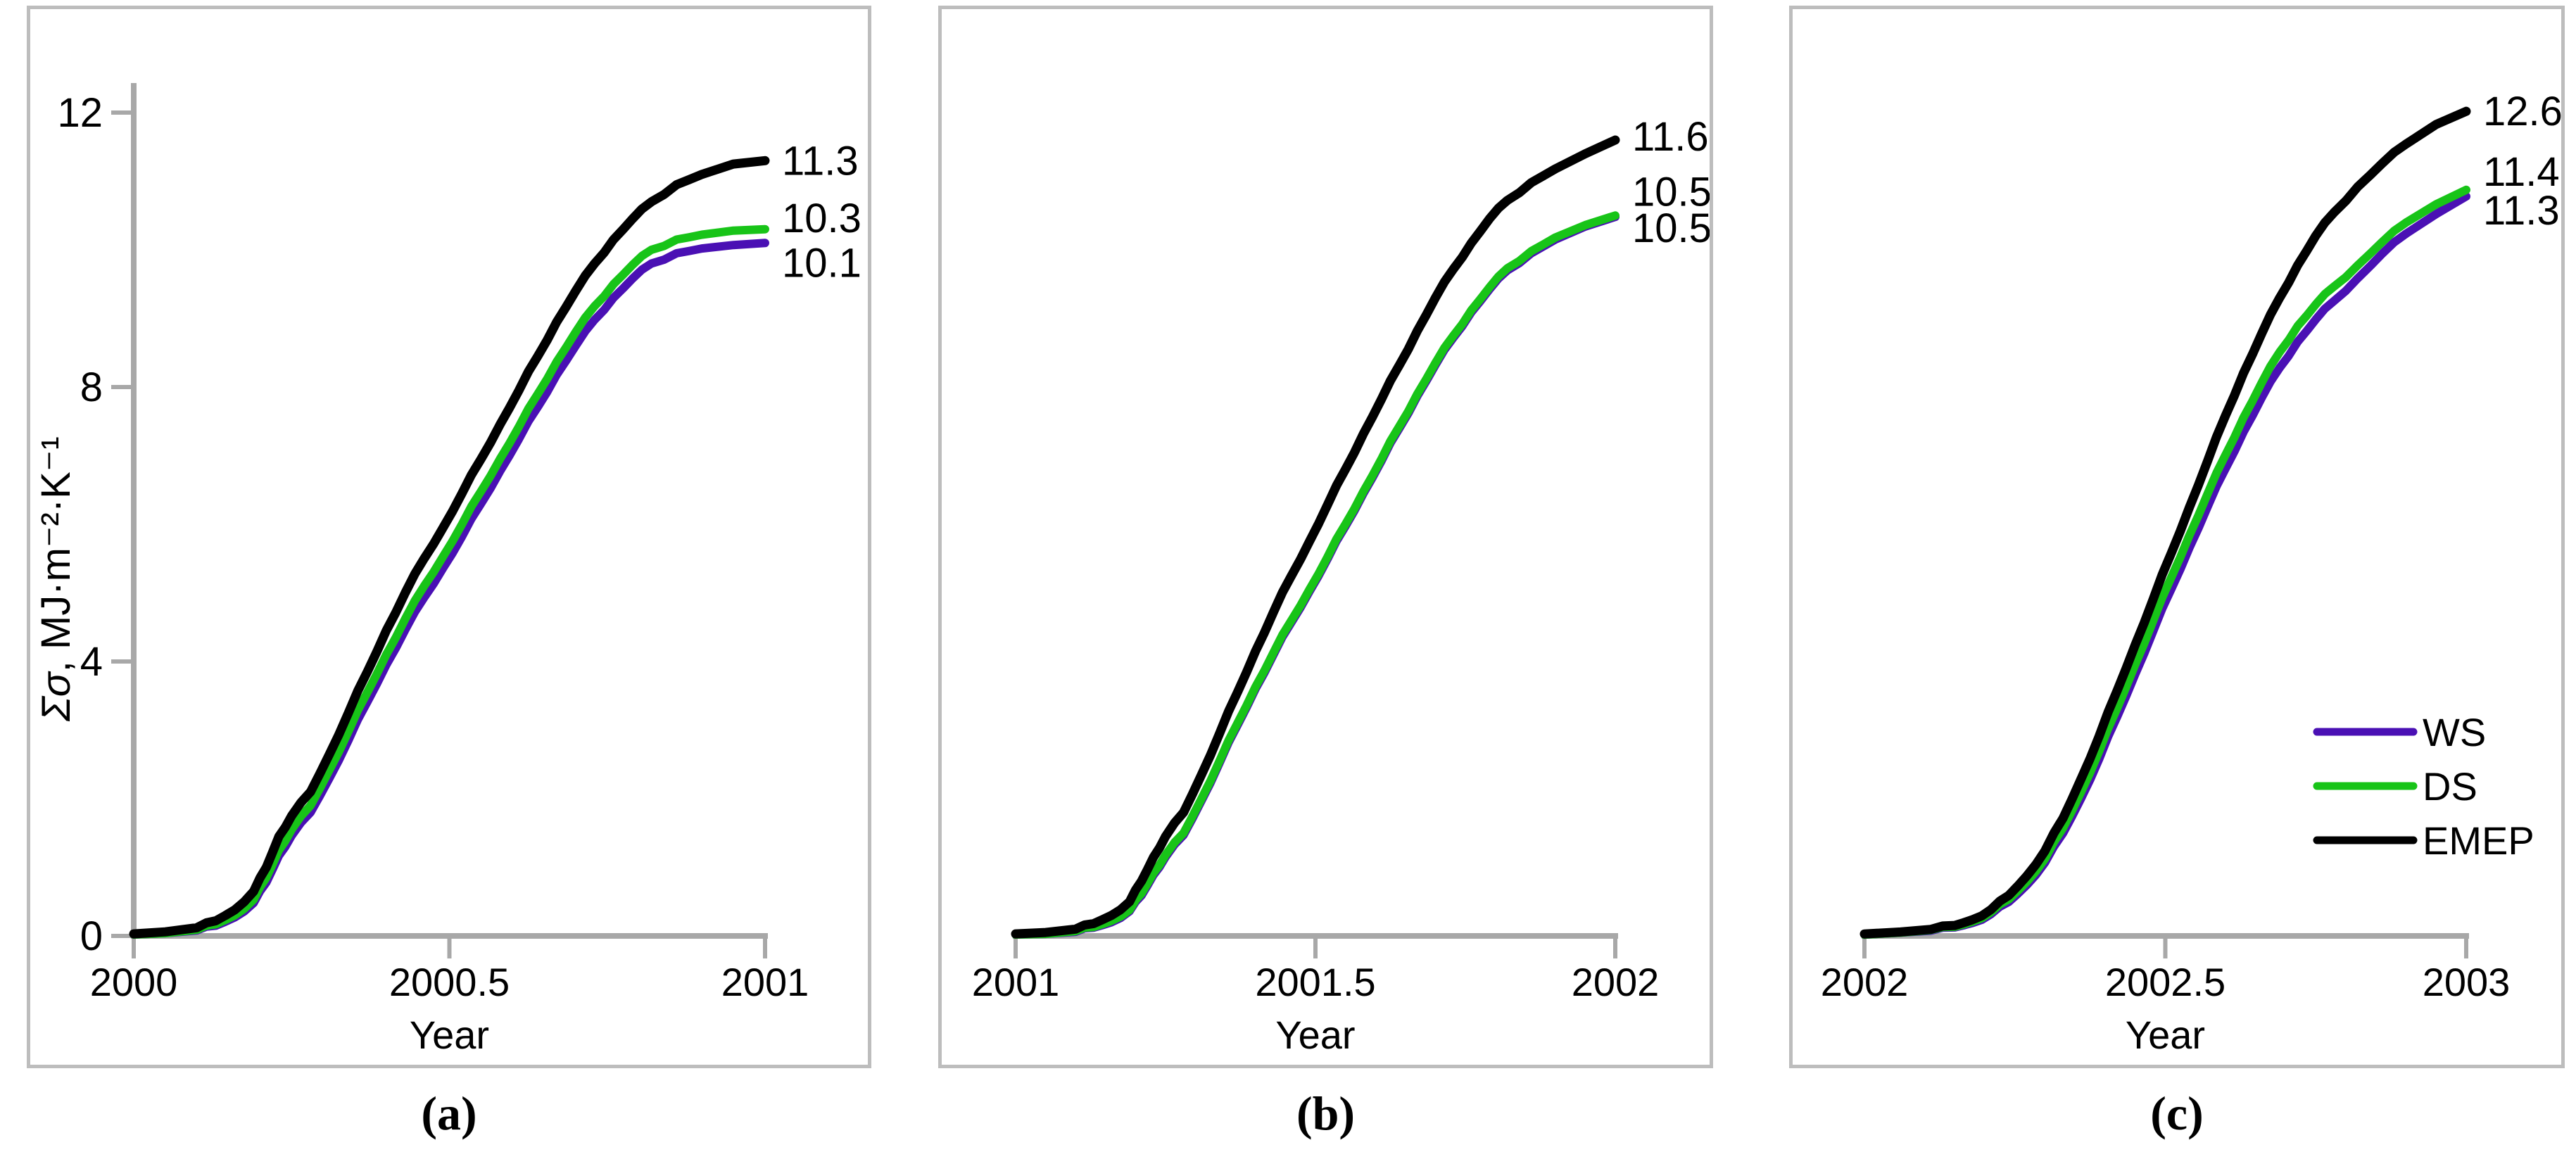 The height and width of the screenshot is (1159, 2576). Describe the element at coordinates (56, 696) in the screenshot. I see `y-axis-title-sigma: Σσ` at that location.